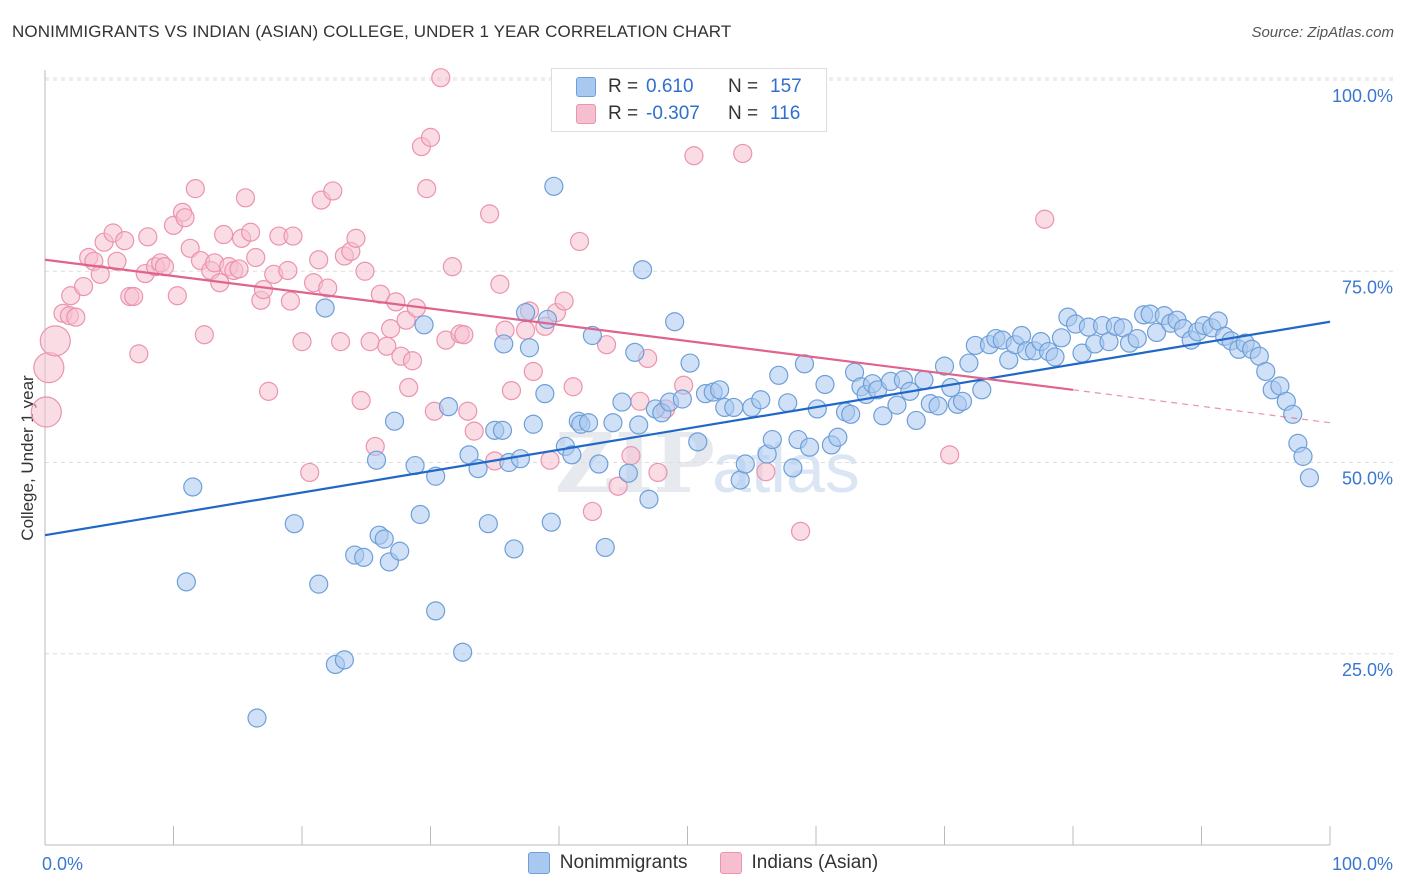 The height and width of the screenshot is (892, 1406). Describe the element at coordinates (730, 863) in the screenshot. I see `pink-swatch` at that location.